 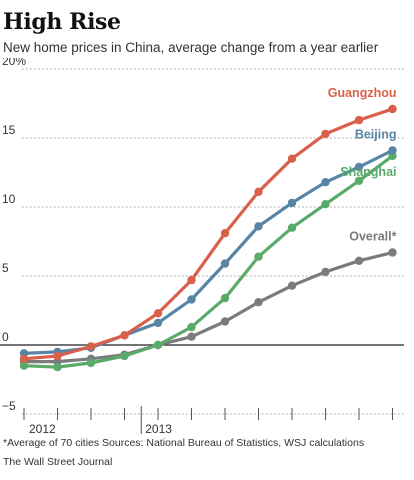 I want to click on publisher-credit: The Wall Street Journal, so click(x=58, y=462).